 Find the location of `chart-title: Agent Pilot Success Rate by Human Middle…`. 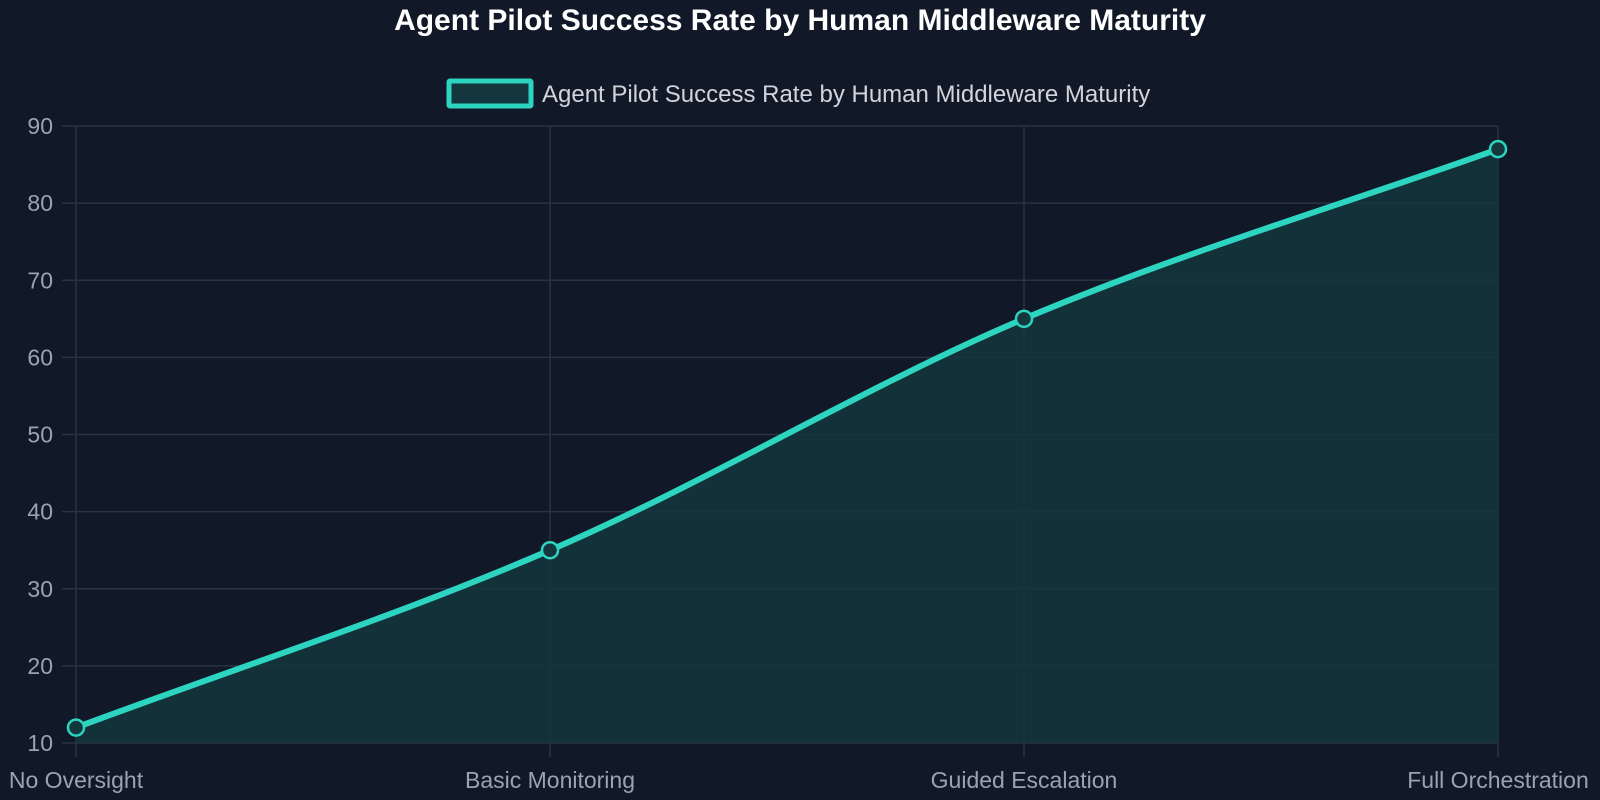

chart-title: Agent Pilot Success Rate by Human Middle… is located at coordinates (800, 20).